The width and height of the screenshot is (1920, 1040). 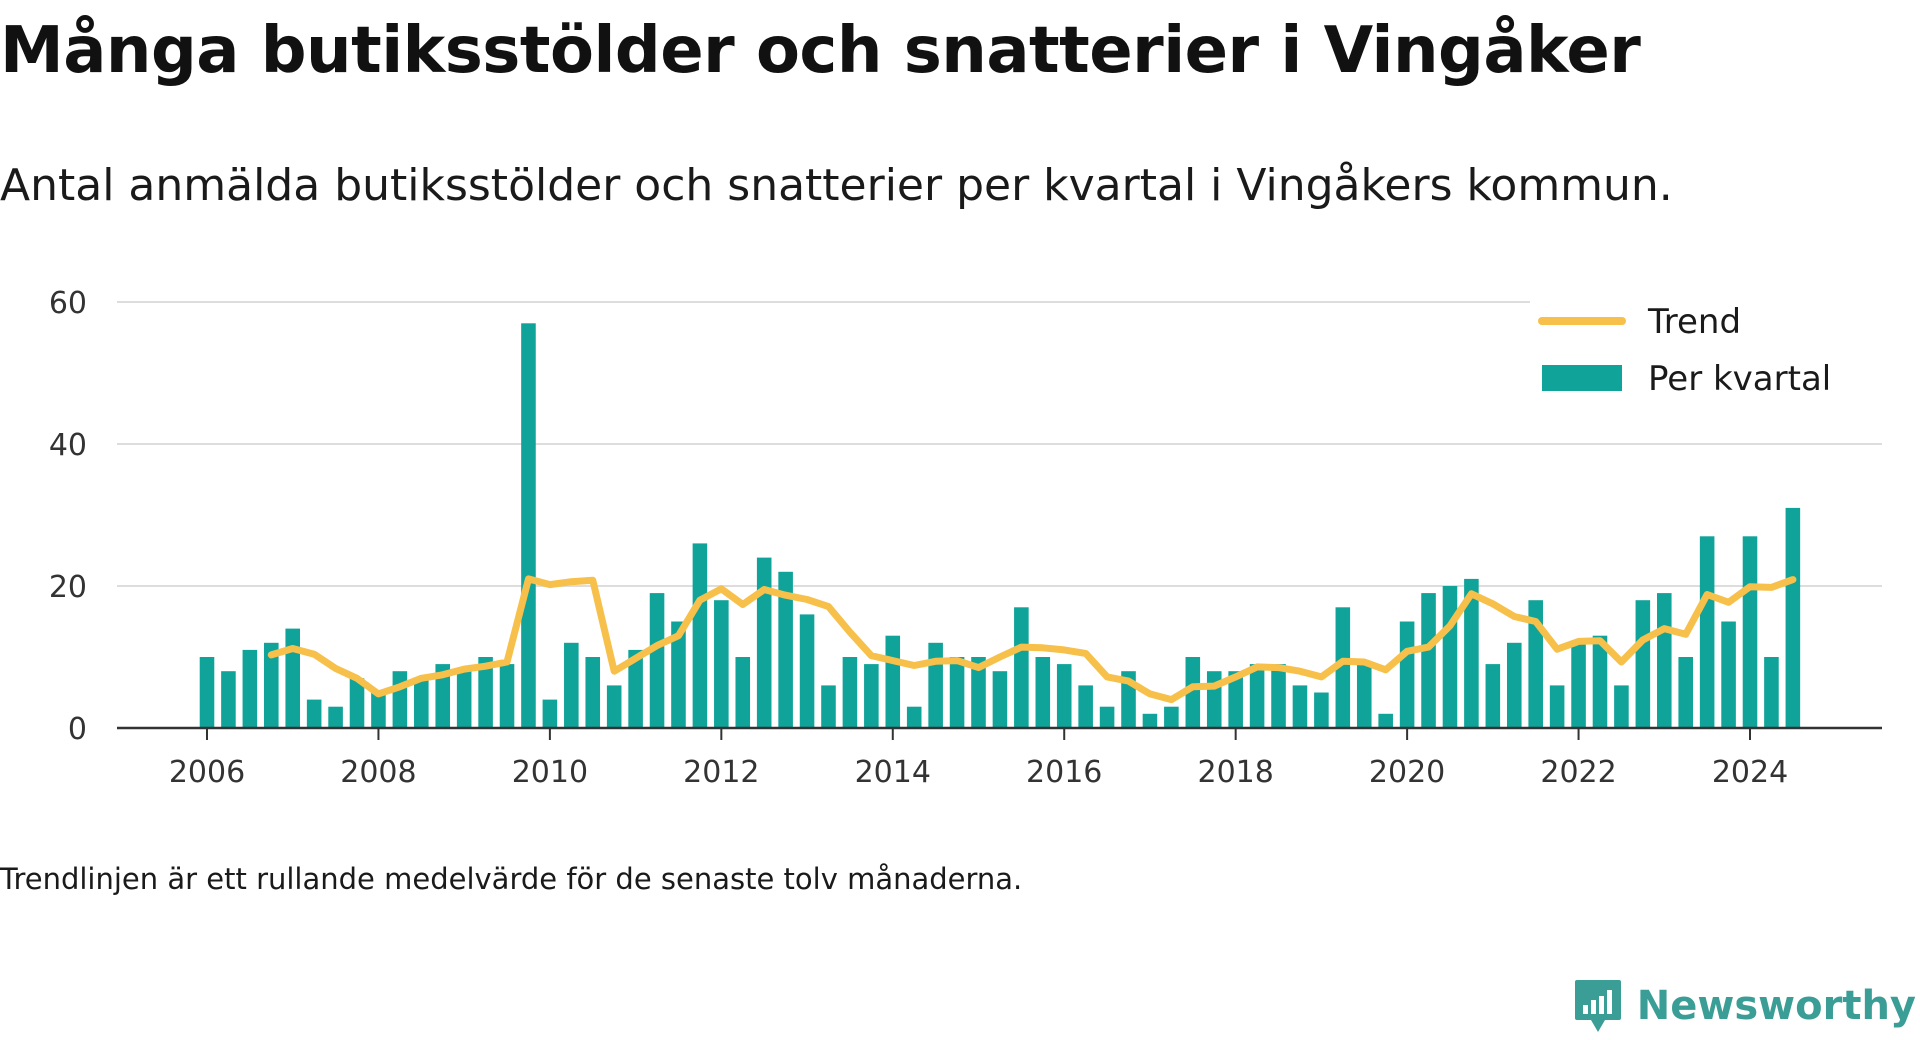 I want to click on bar-2019Q3, so click(x=1364, y=696).